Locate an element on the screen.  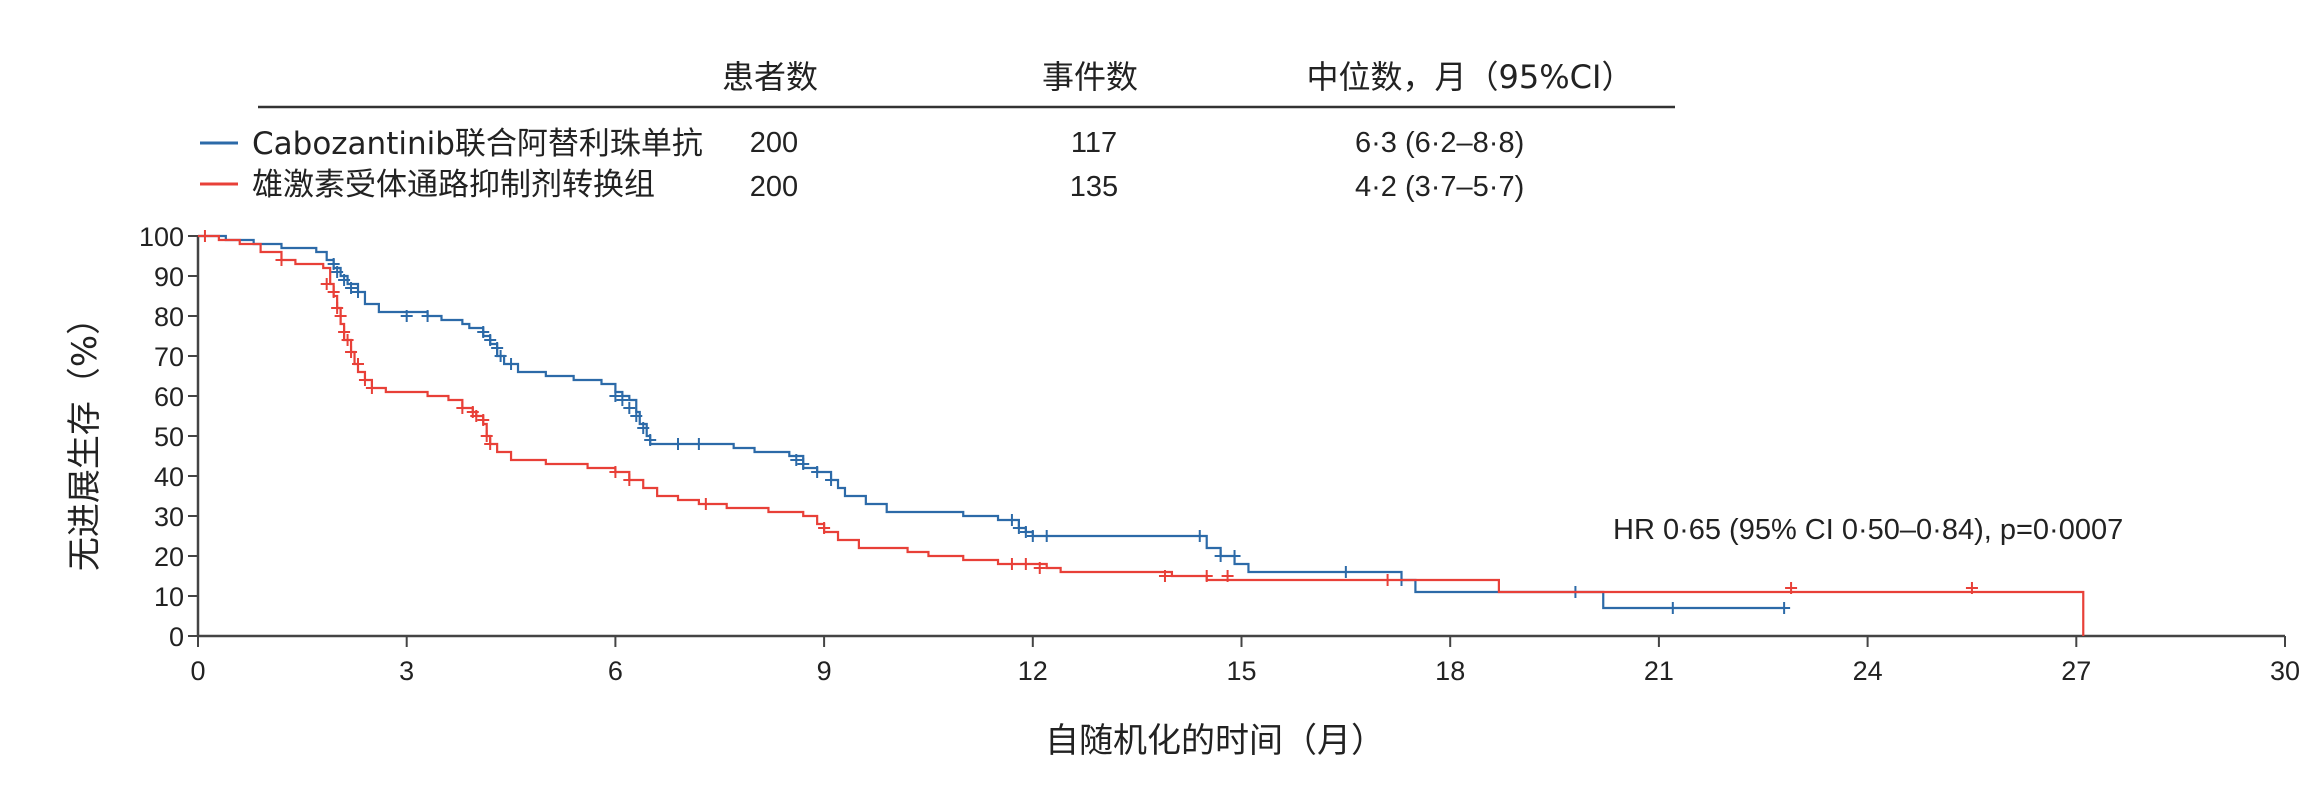
hazard-ratio-annotation: HR 0·65 (95% CI 0·50–0·84), p=0·0007 is located at coordinates (1868, 530).